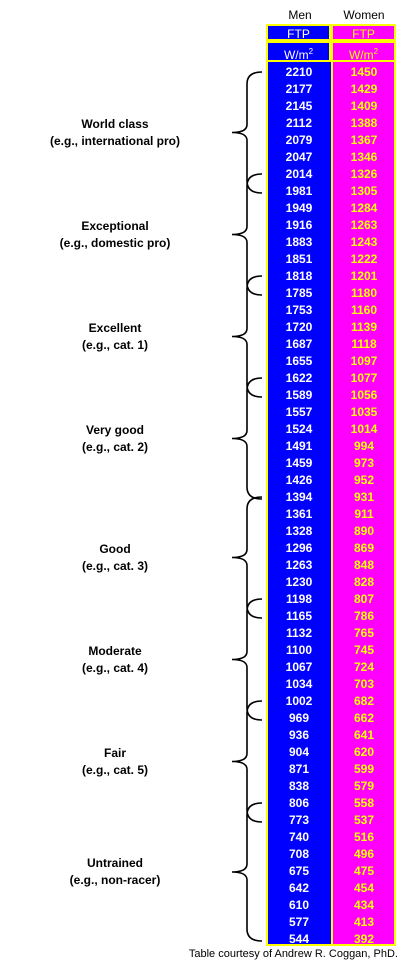 The height and width of the screenshot is (972, 408). What do you see at coordinates (299, 446) in the screenshot?
I see `men-ftp-cell: 1491` at bounding box center [299, 446].